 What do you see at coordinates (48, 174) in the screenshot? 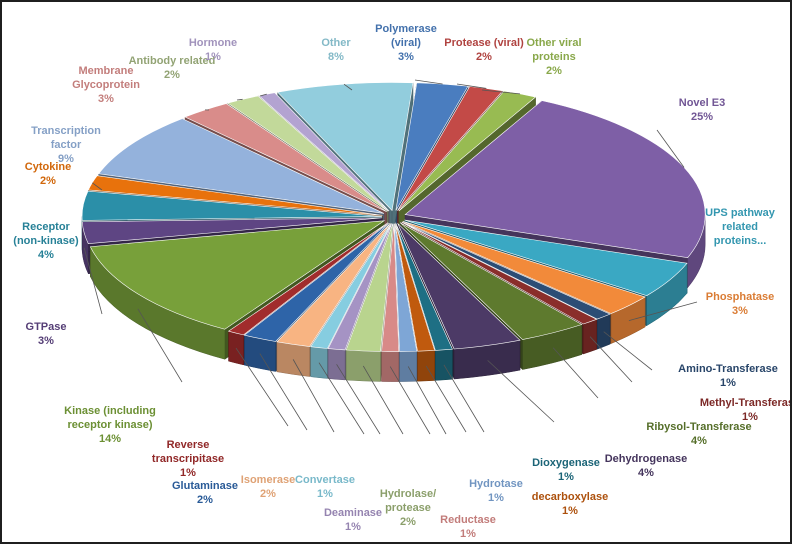
I see `slice-label-23: Cytokine 2%` at bounding box center [48, 174].